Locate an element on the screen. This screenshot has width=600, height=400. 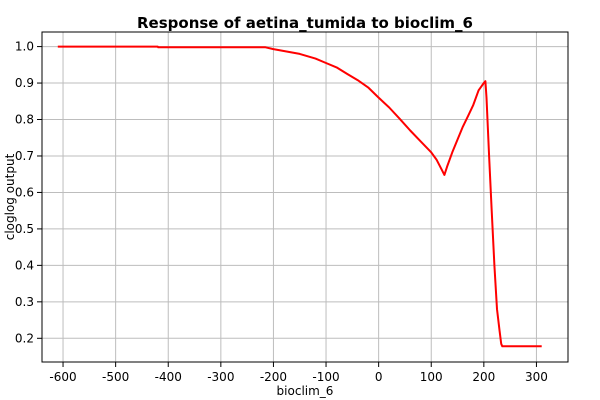
x-tick-label: -500 is located at coordinates (115, 377).